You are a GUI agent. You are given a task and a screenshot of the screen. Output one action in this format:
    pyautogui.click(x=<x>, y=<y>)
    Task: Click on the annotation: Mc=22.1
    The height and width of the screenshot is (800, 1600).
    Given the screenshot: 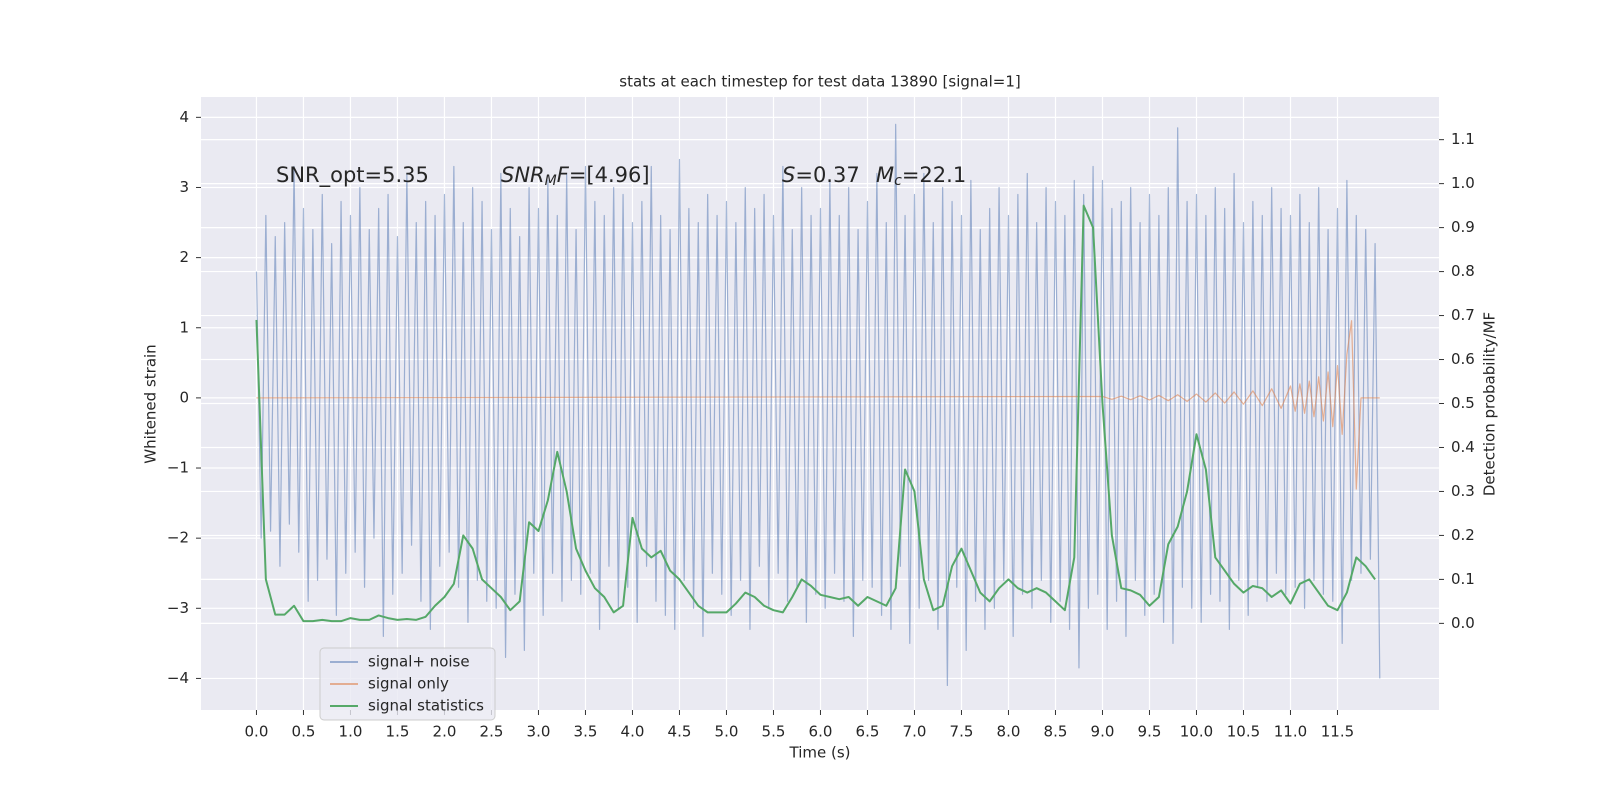 What is the action you would take?
    pyautogui.click(x=921, y=176)
    